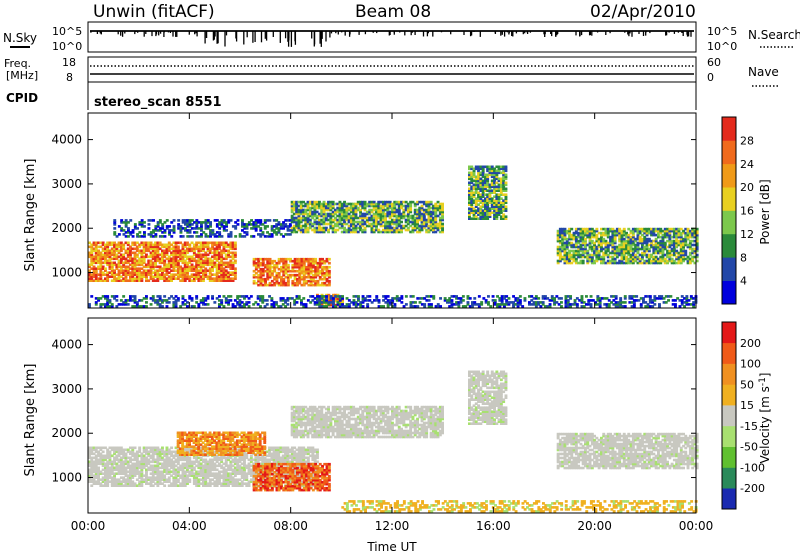 Image resolution: width=800 pixels, height=554 pixels. I want to click on data-cell-4-2024, so click(340, 214).